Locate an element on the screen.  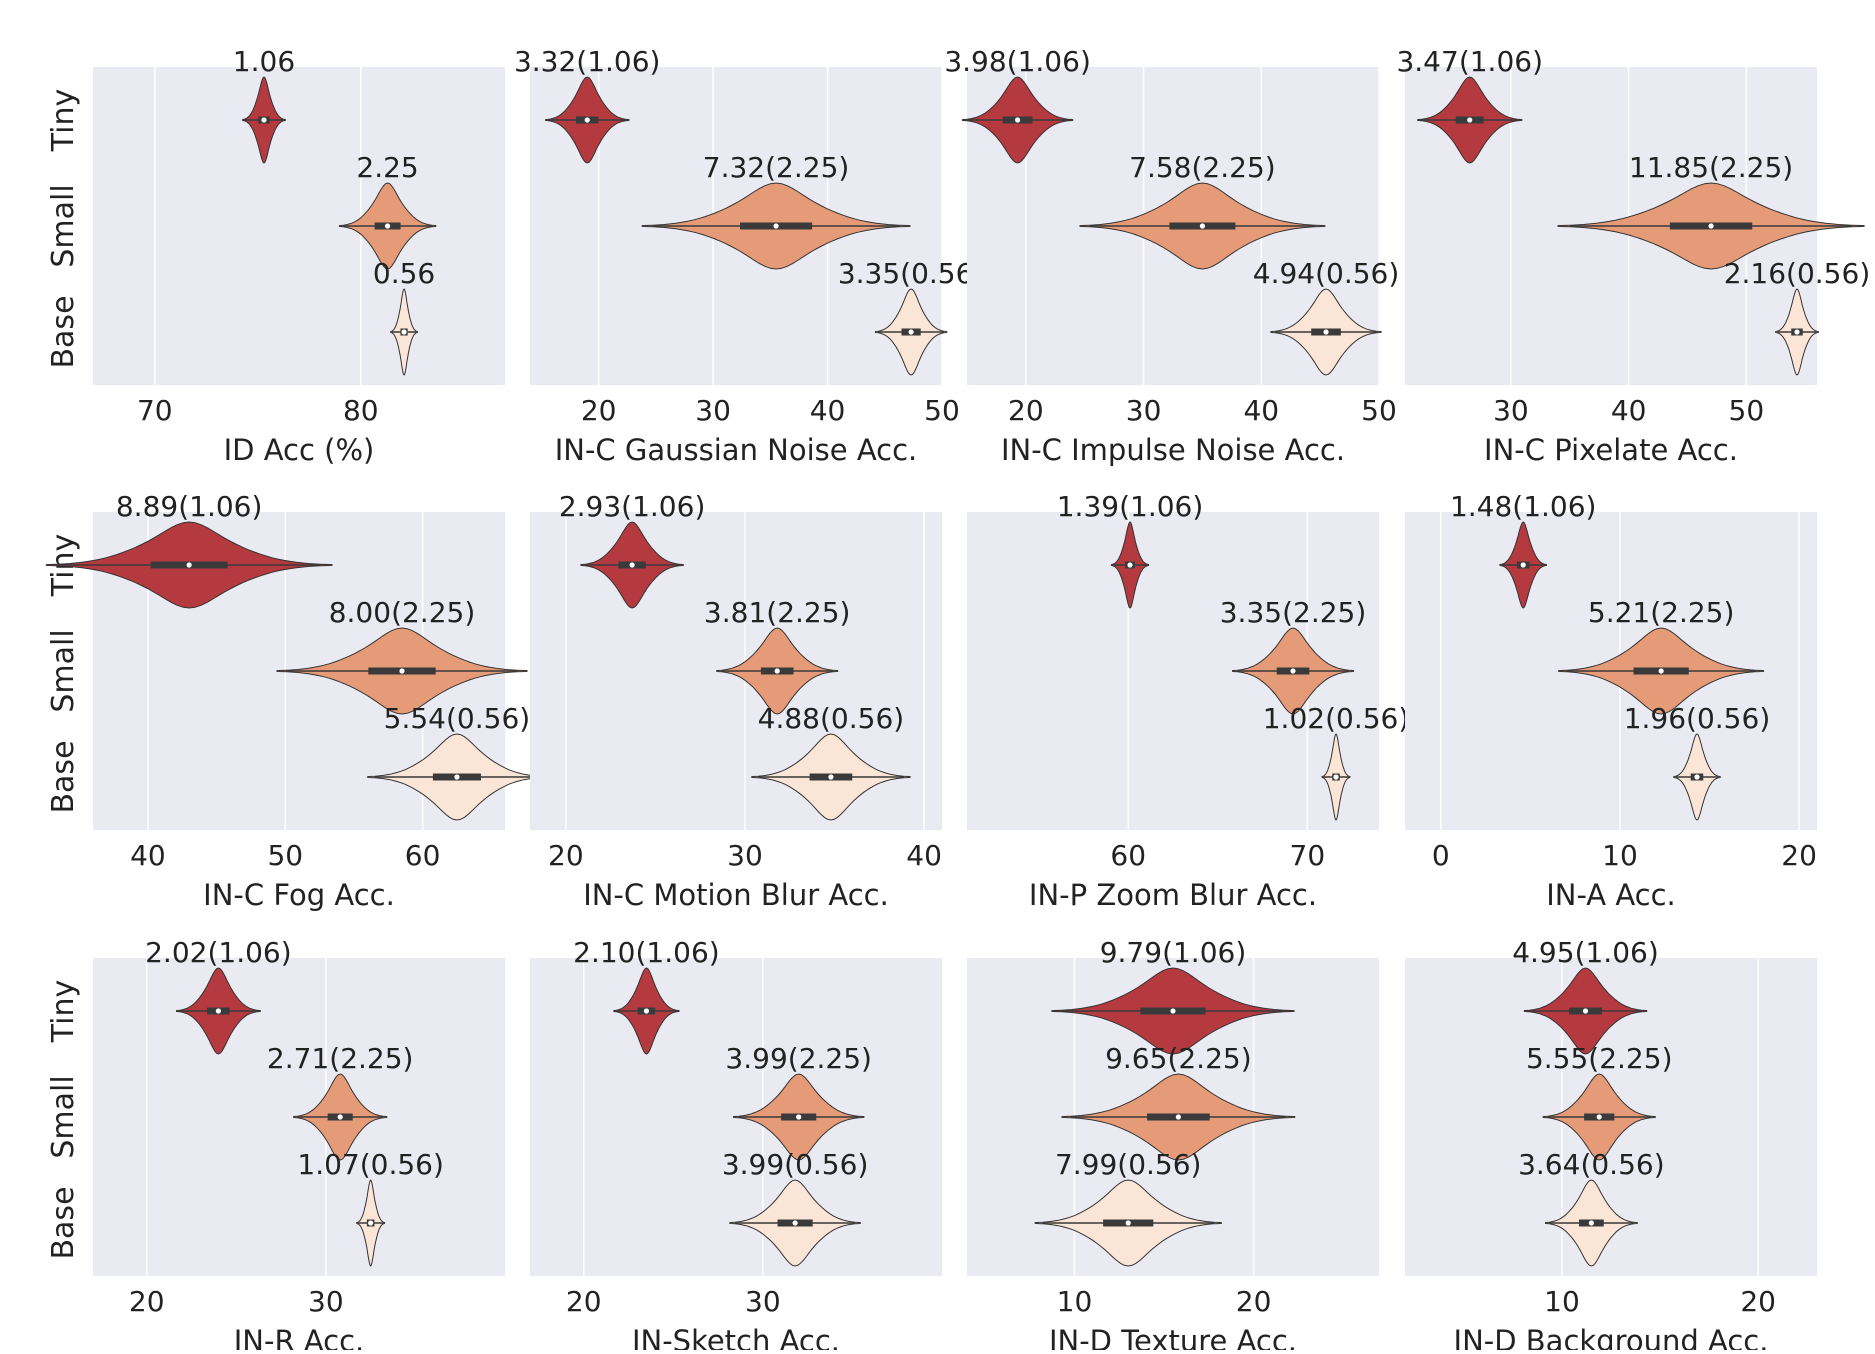
x-axis-label: IN-C Pixelate Acc. is located at coordinates (1611, 450).